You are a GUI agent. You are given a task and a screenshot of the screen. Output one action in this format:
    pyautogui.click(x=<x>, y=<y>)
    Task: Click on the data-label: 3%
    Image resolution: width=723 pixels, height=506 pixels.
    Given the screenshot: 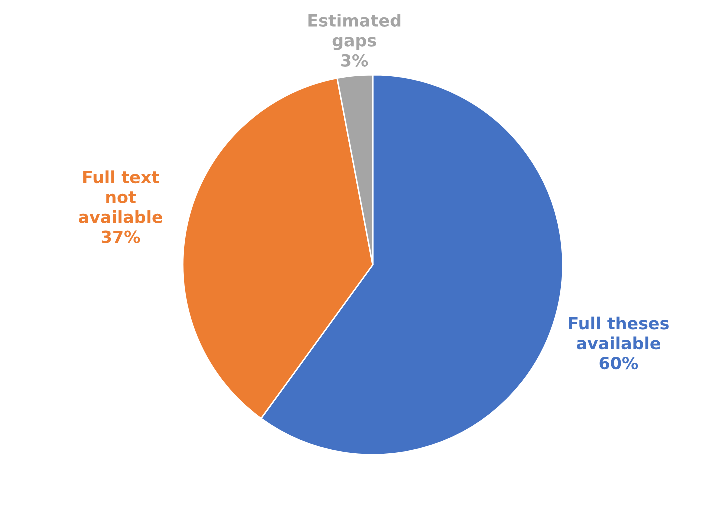 What is the action you would take?
    pyautogui.click(x=355, y=60)
    